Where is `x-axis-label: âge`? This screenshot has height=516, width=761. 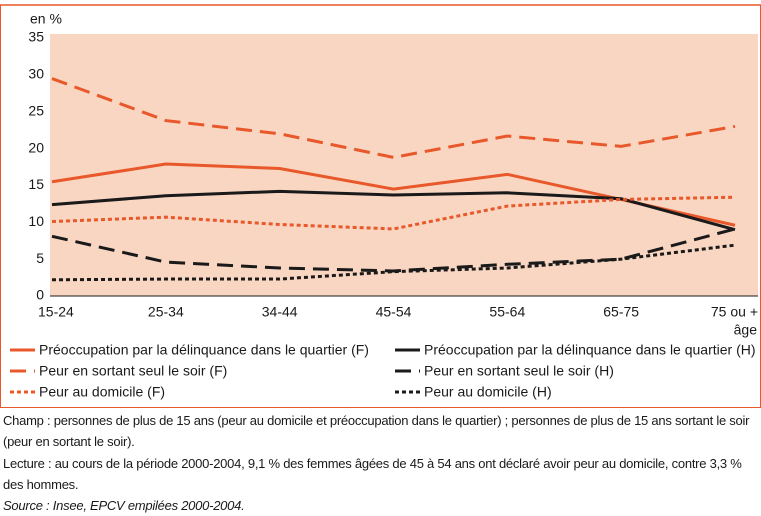 x-axis-label: âge is located at coordinates (746, 330).